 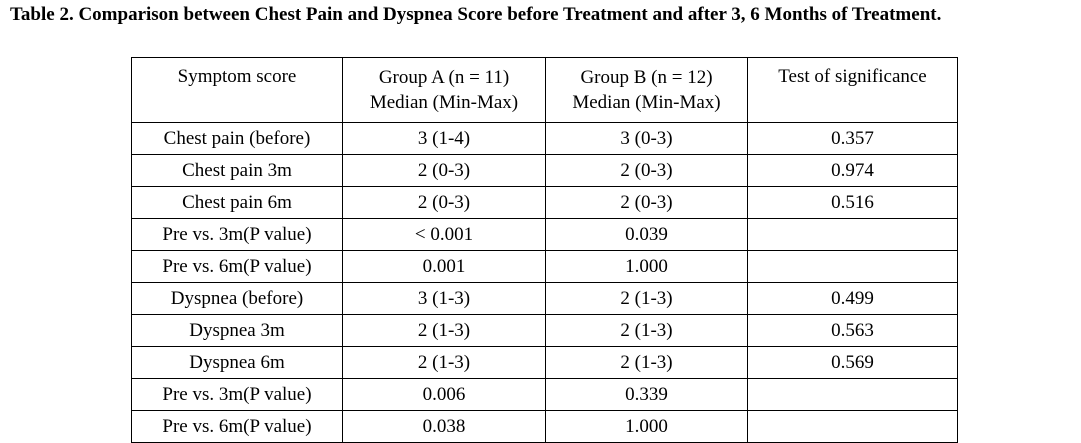 I want to click on cell-significance: 0.569, so click(x=852, y=362).